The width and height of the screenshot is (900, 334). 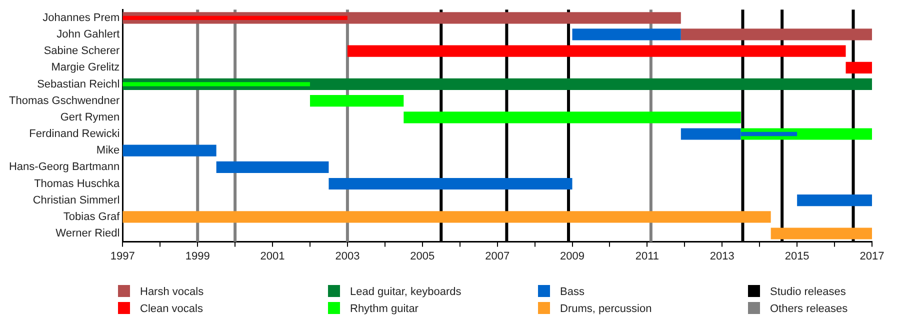 What do you see at coordinates (81, 18) in the screenshot?
I see `y-tick-label: Johannes Prem` at bounding box center [81, 18].